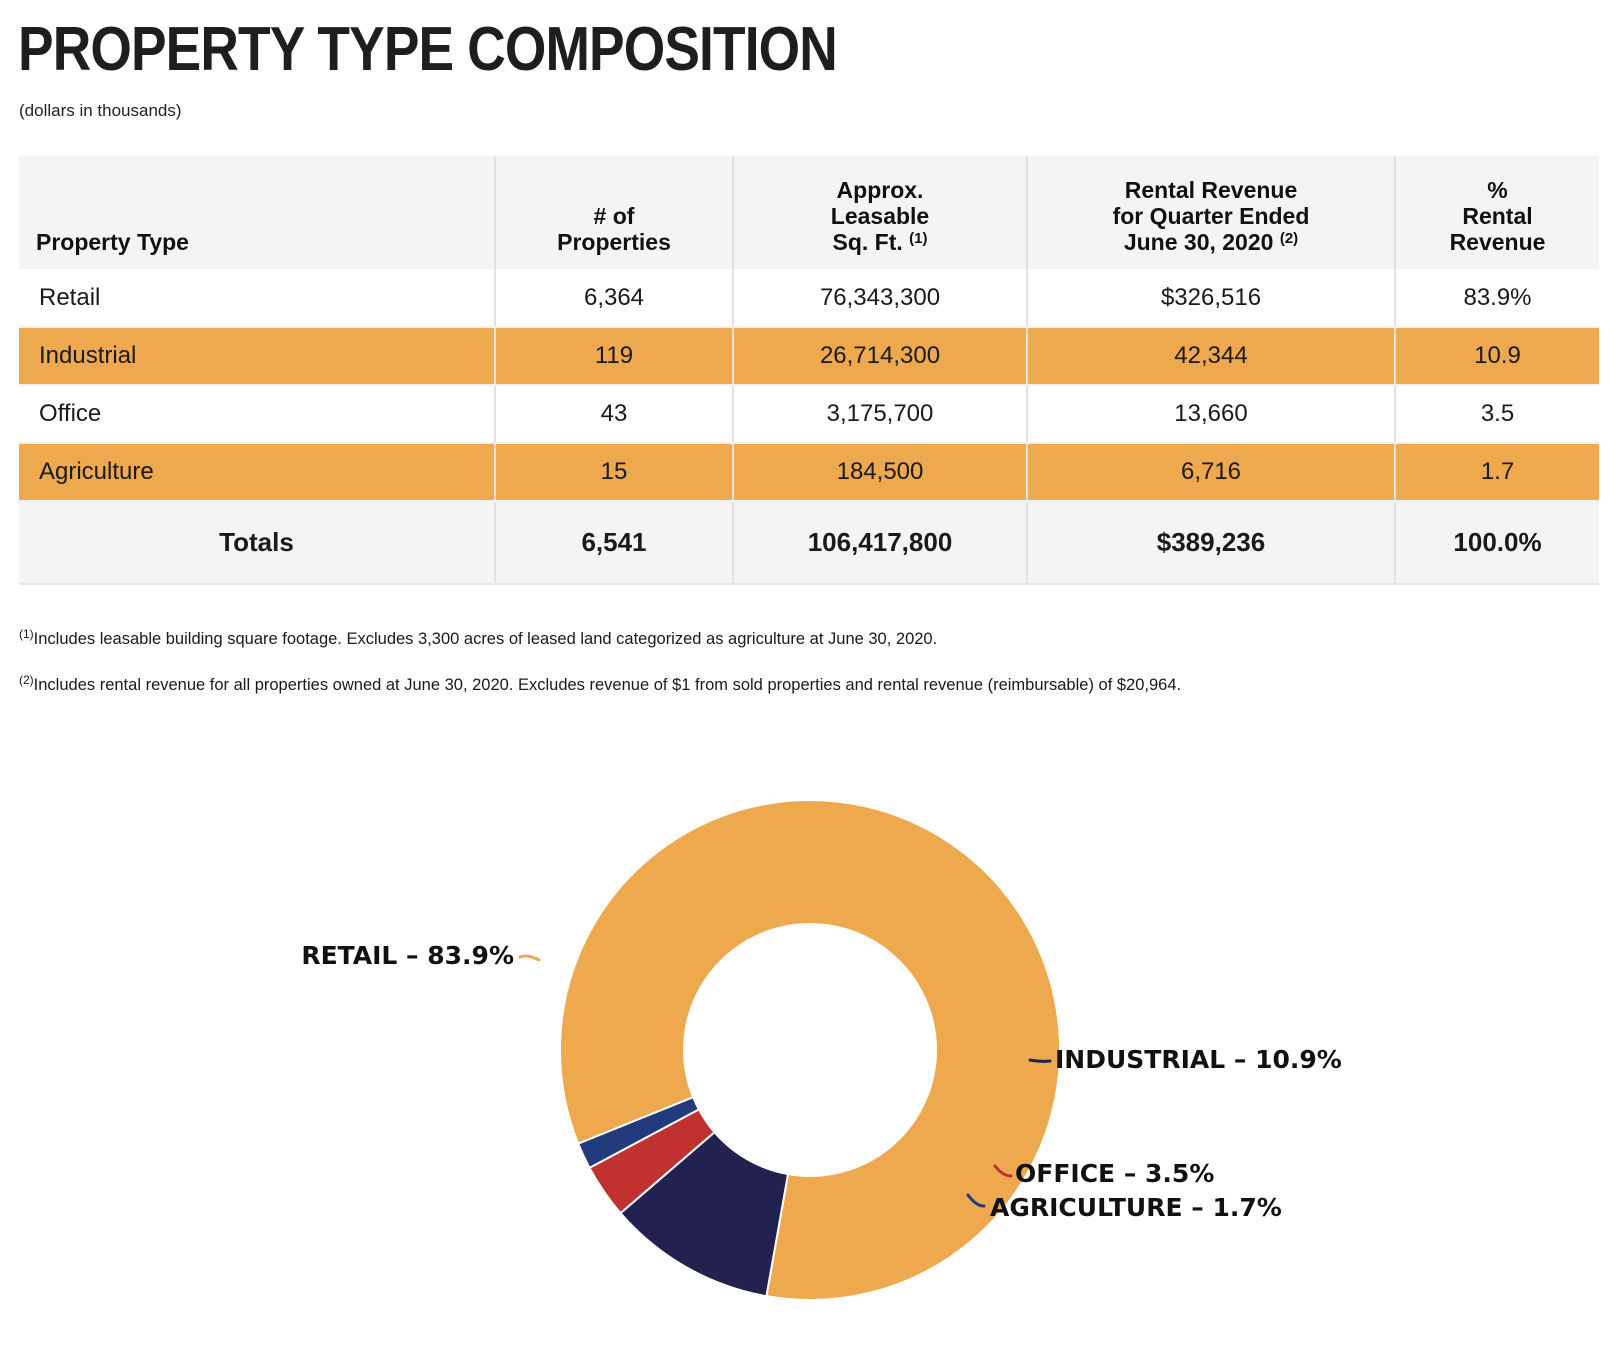  I want to click on header-line: Properties, so click(614, 242).